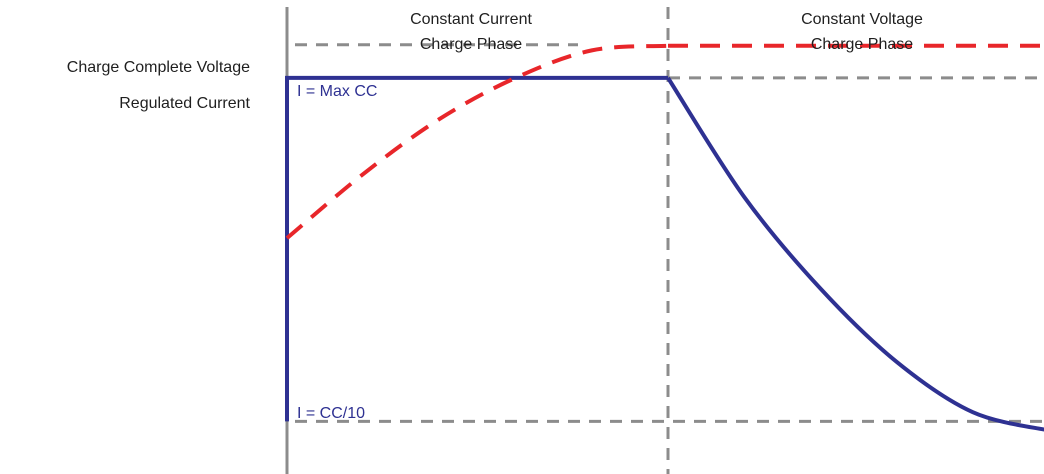 This screenshot has width=1044, height=474. I want to click on phase-cv-label-line2: Charge Phase, so click(862, 44).